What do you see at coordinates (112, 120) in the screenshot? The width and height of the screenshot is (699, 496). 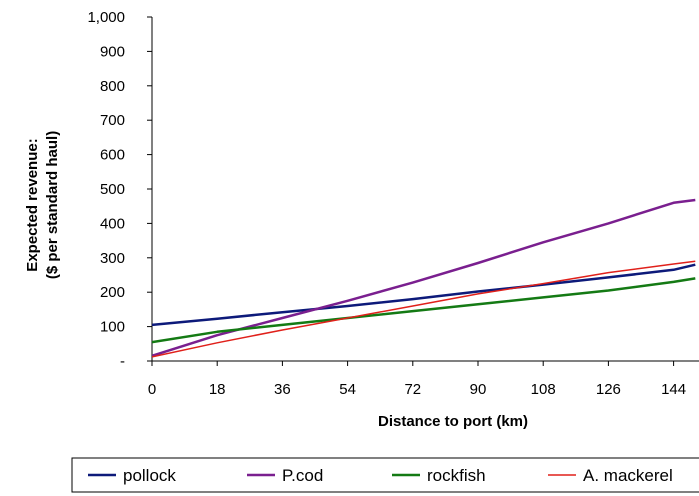 I see `y-tick-label: 700` at bounding box center [112, 120].